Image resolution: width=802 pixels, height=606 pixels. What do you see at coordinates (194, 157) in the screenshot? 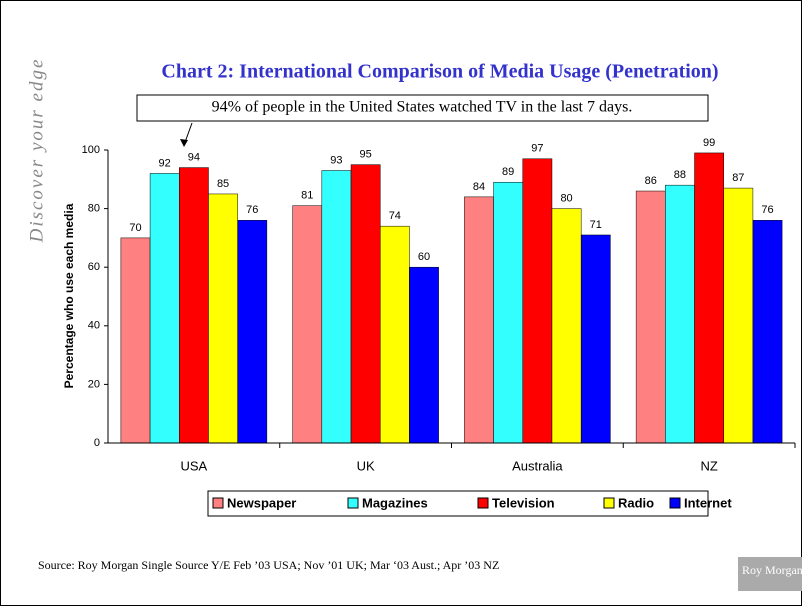
I see `value-label: 94` at bounding box center [194, 157].